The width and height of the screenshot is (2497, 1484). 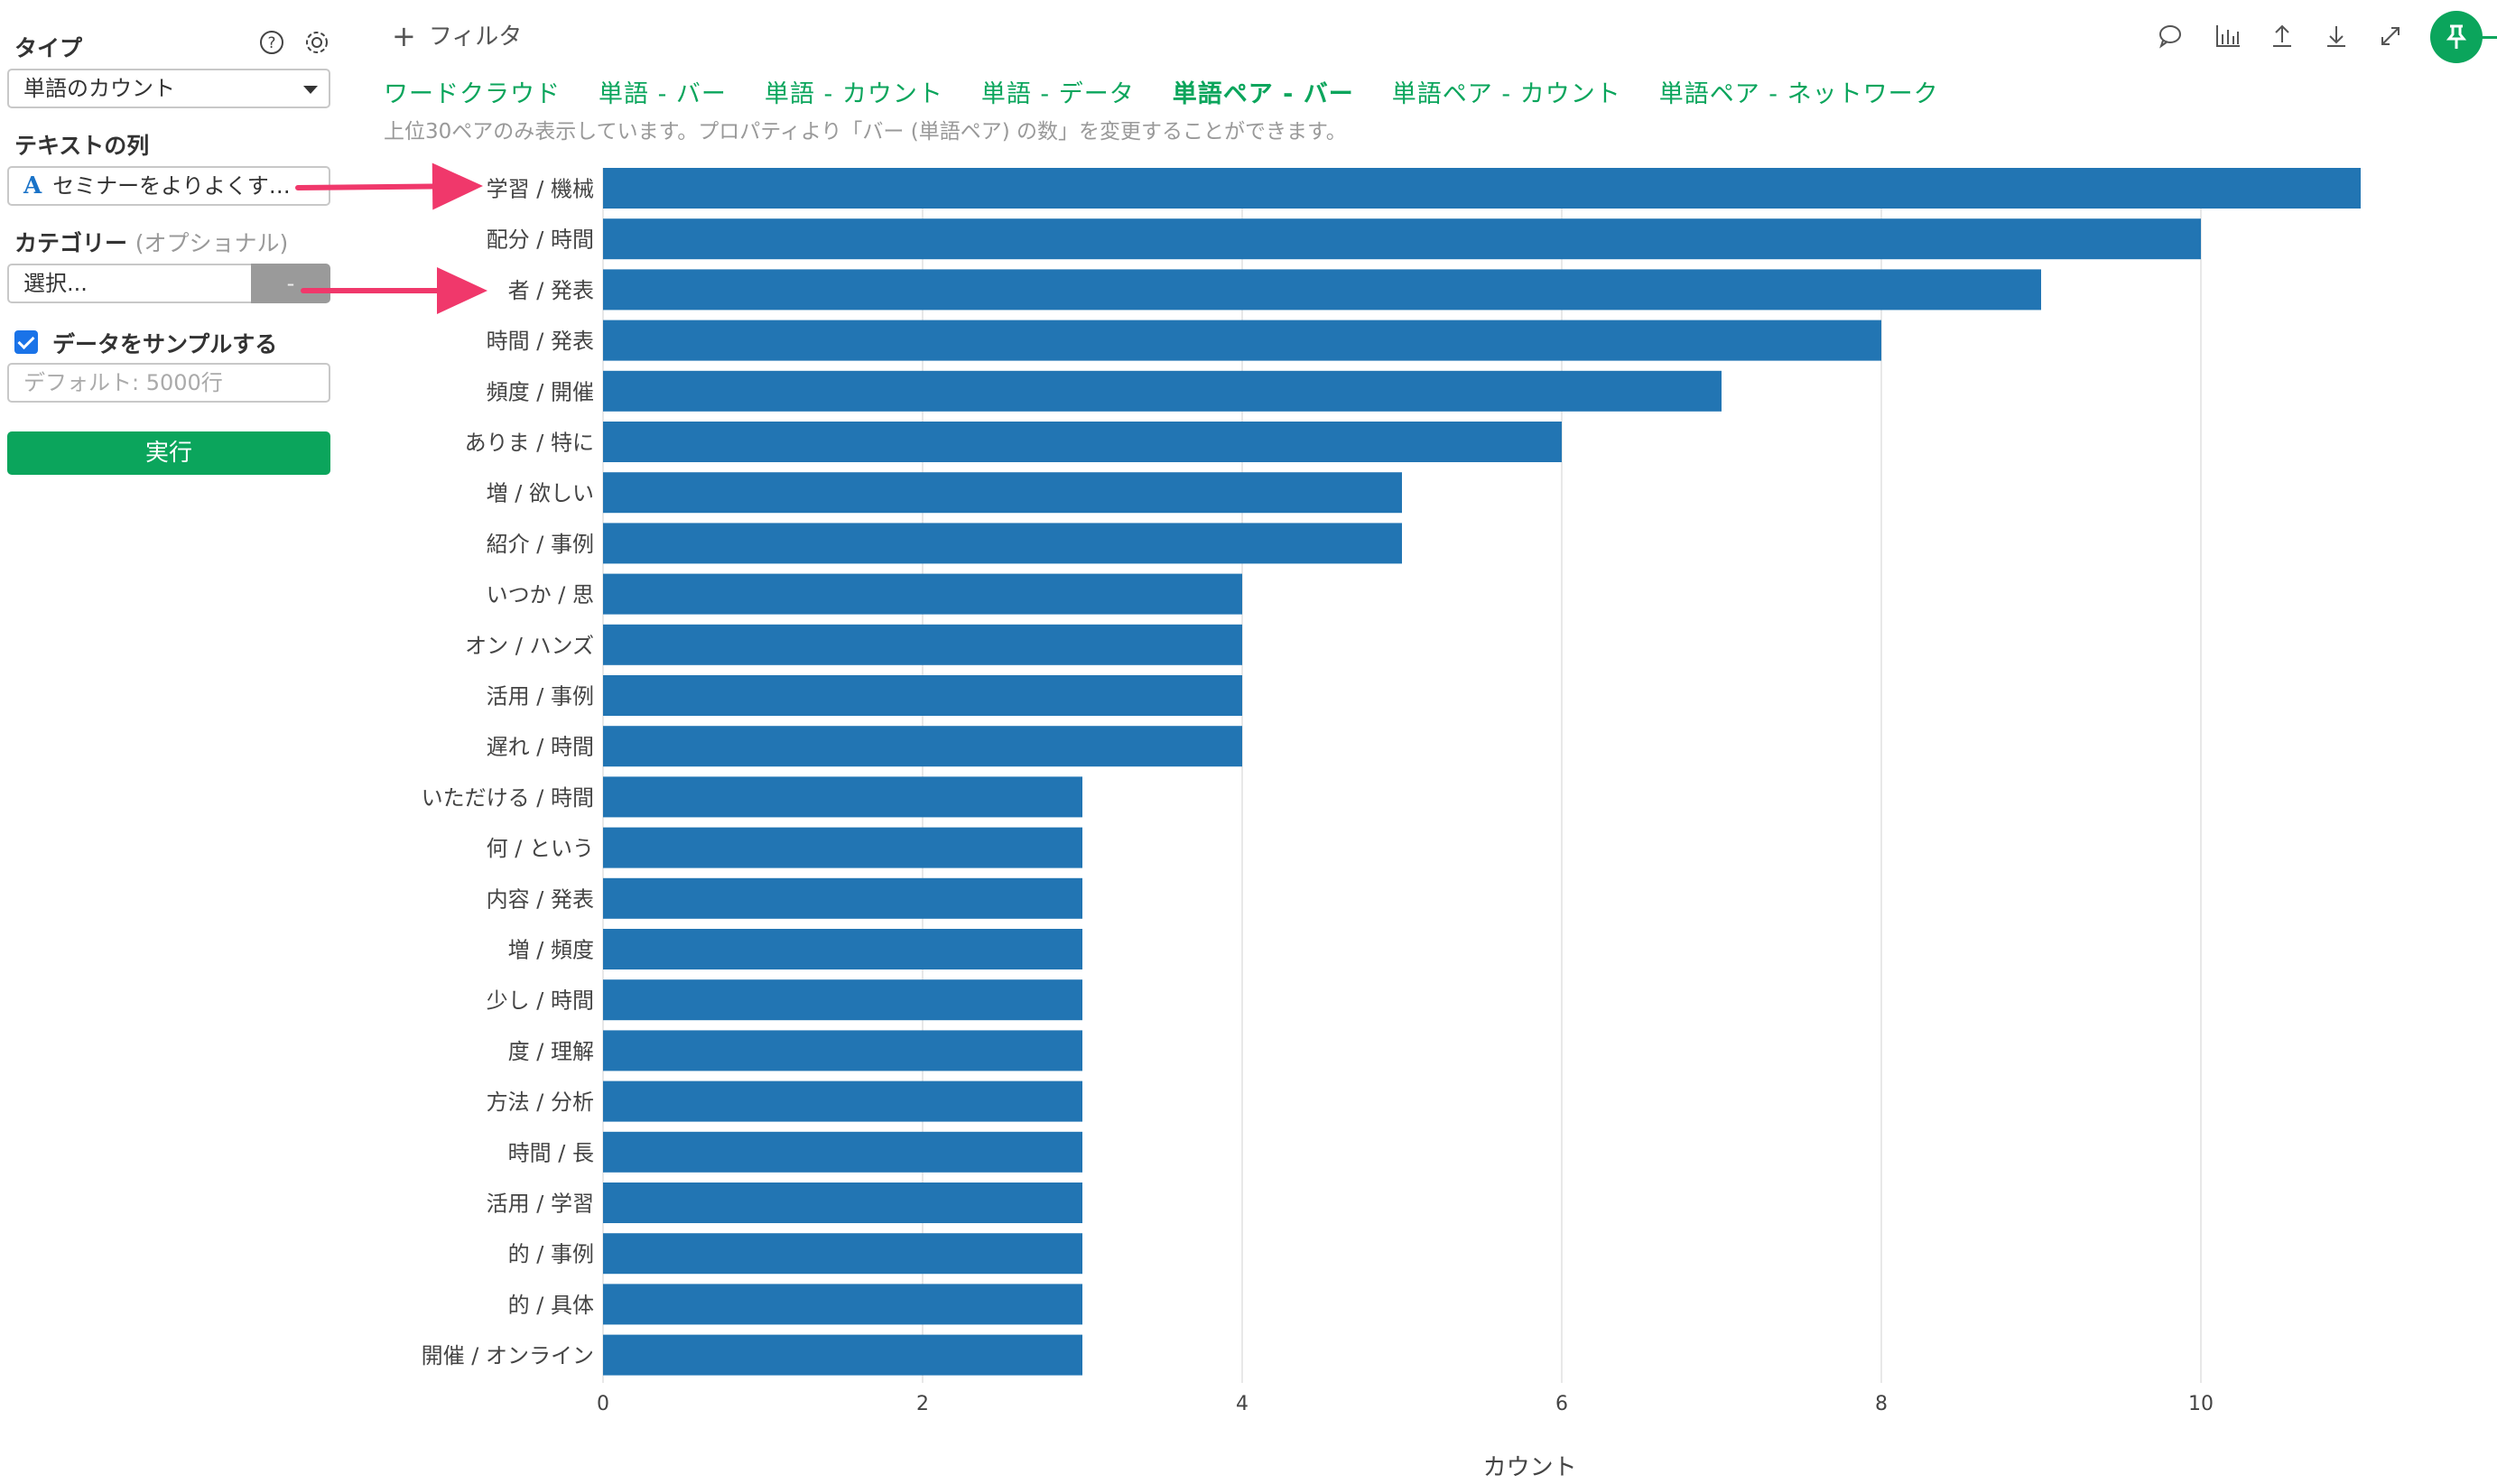 I want to click on help-circle-icon: ?, so click(x=271, y=45).